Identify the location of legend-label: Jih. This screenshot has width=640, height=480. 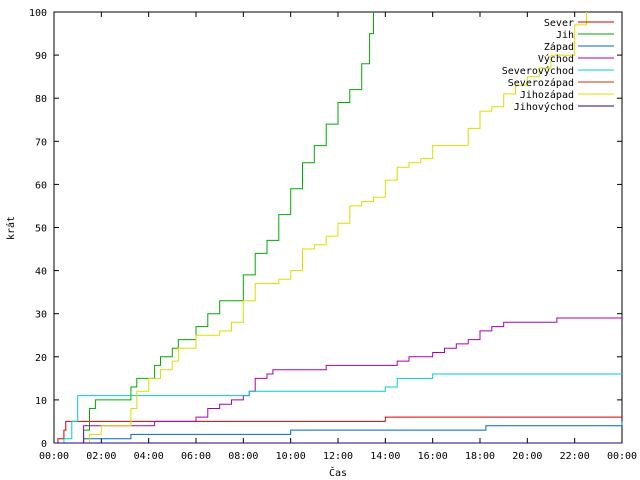
(565, 35).